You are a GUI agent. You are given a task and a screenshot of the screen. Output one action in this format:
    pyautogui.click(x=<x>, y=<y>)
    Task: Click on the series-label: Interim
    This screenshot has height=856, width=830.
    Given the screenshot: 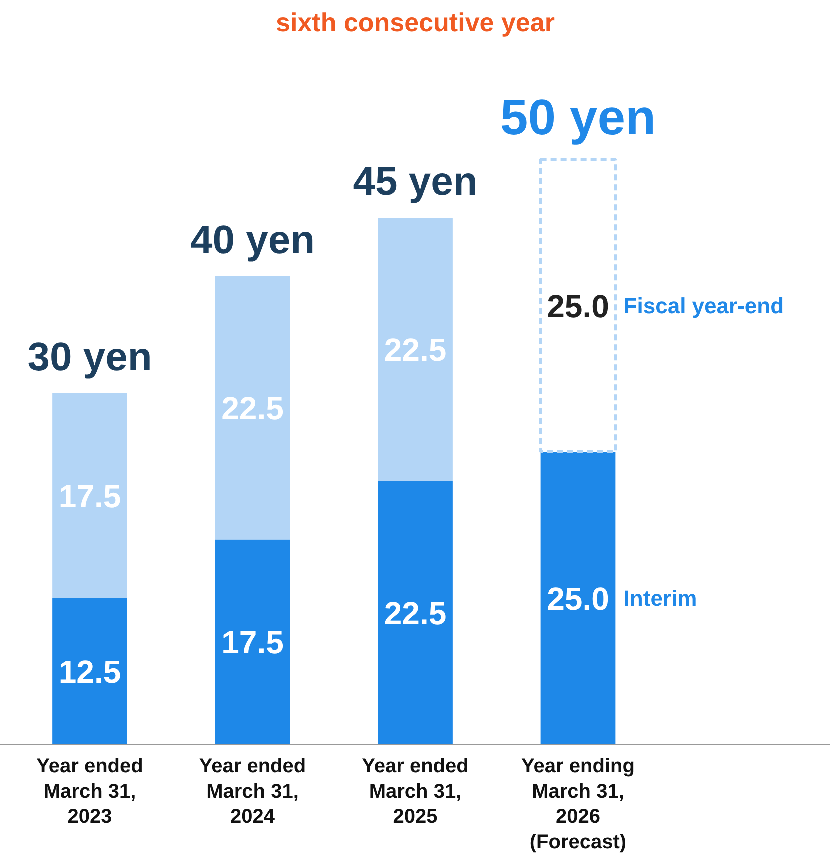 What is the action you would take?
    pyautogui.click(x=661, y=598)
    